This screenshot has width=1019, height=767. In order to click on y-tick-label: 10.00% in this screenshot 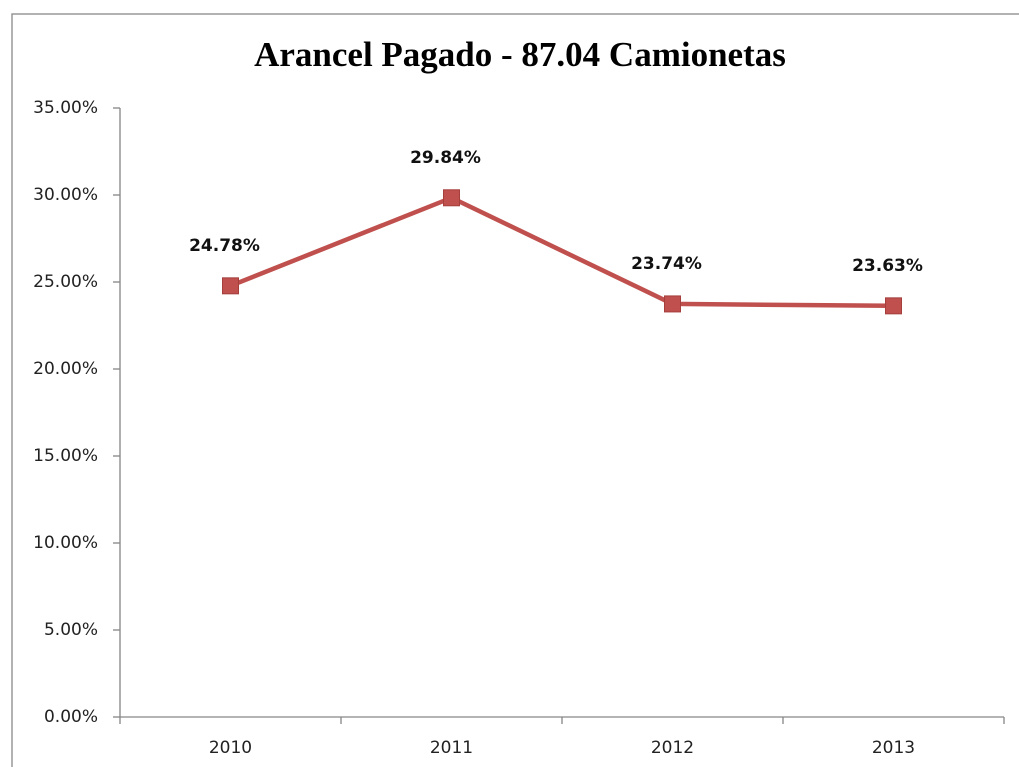, I will do `click(65, 543)`.